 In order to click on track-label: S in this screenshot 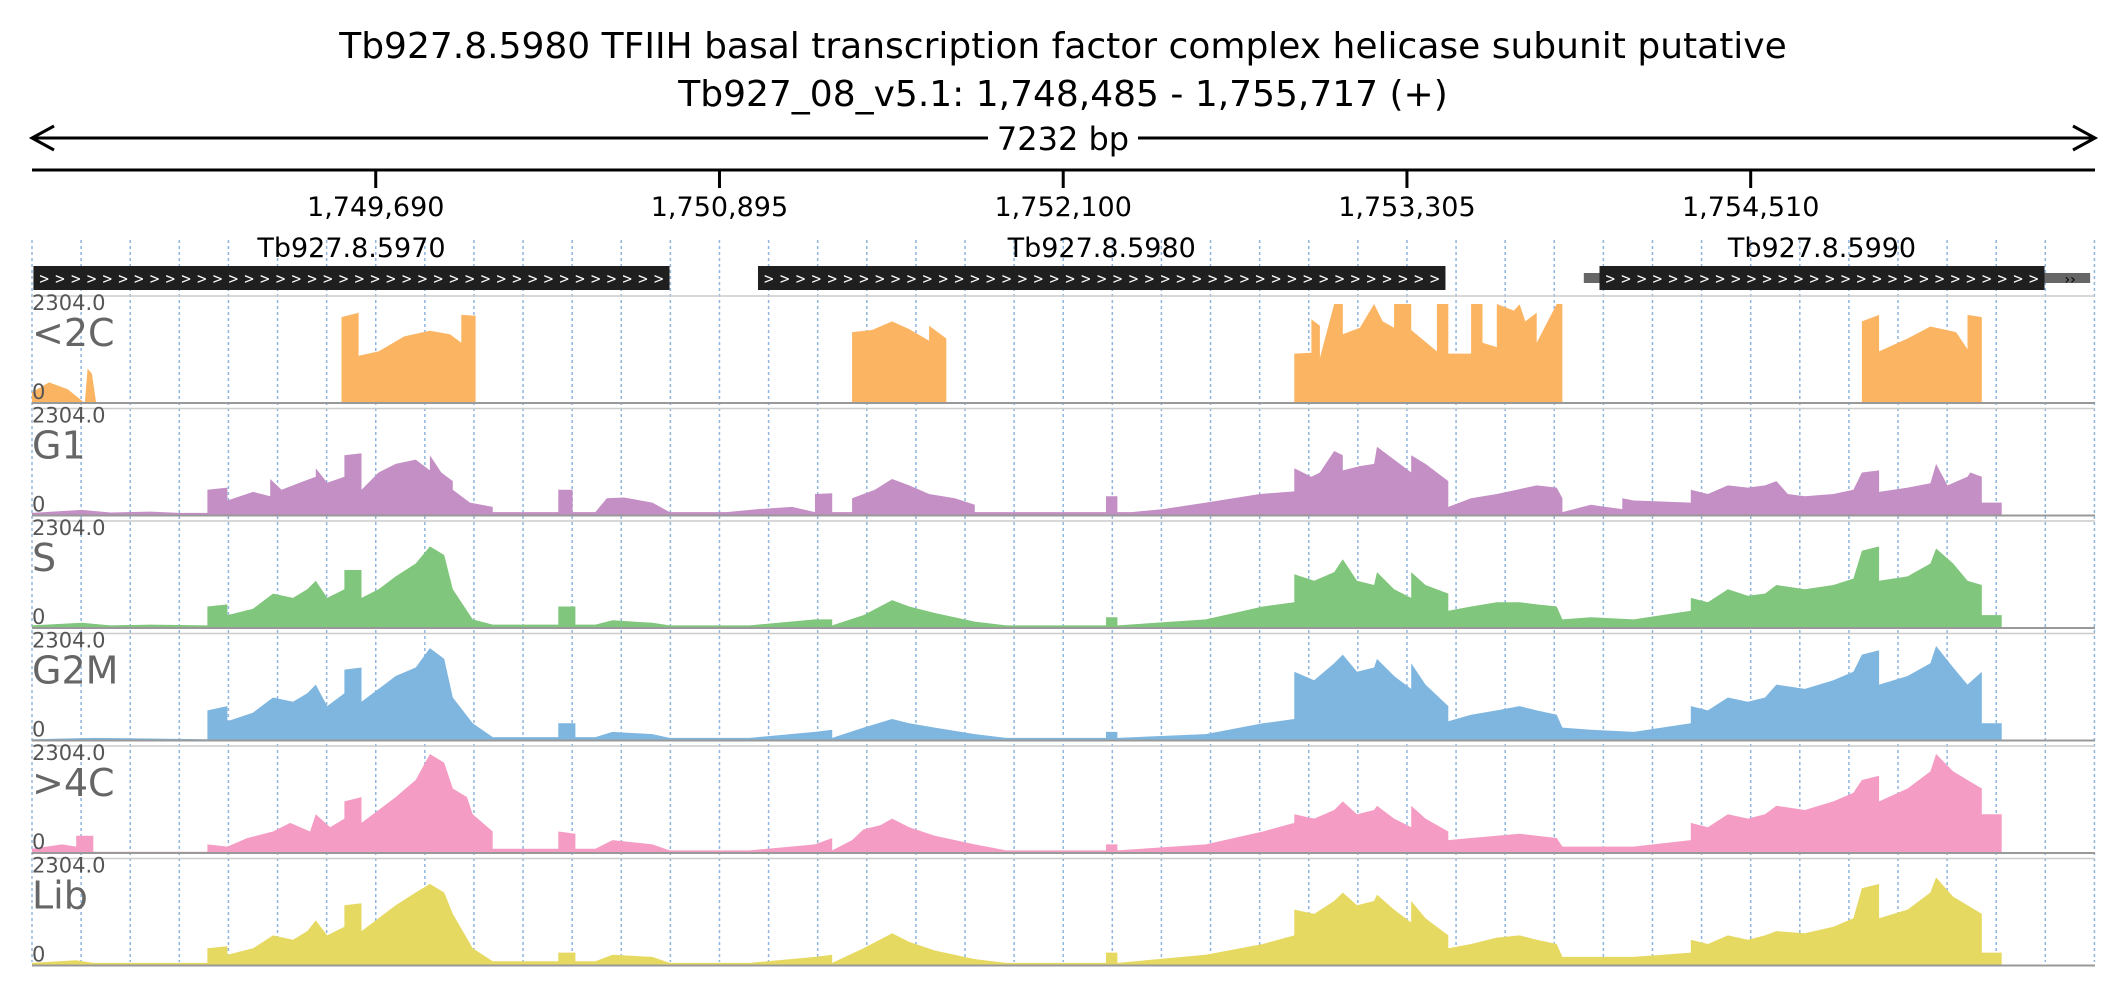, I will do `click(44, 558)`.